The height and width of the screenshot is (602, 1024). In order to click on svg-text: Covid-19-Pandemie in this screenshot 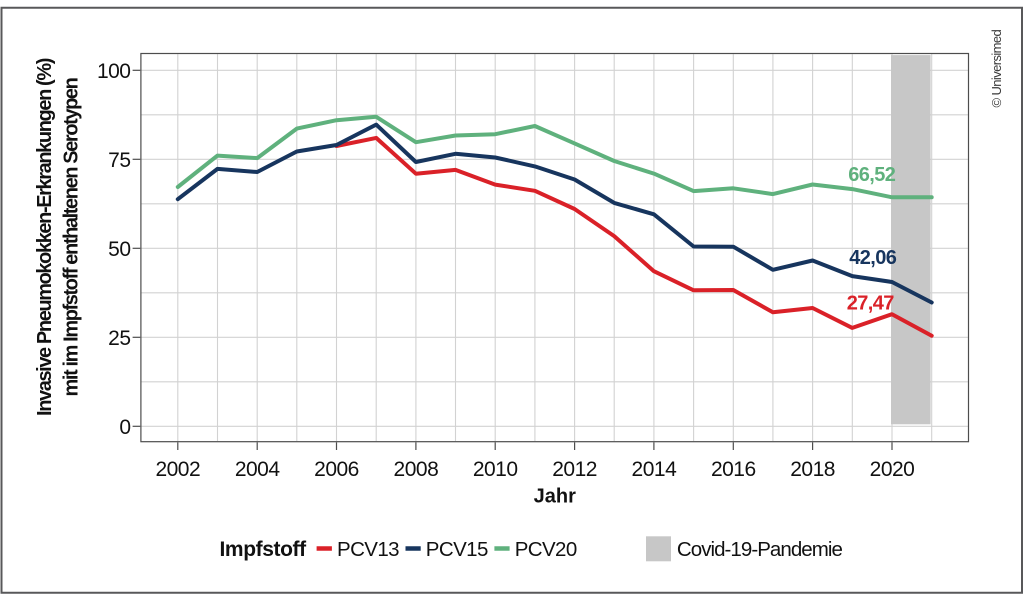, I will do `click(760, 549)`.